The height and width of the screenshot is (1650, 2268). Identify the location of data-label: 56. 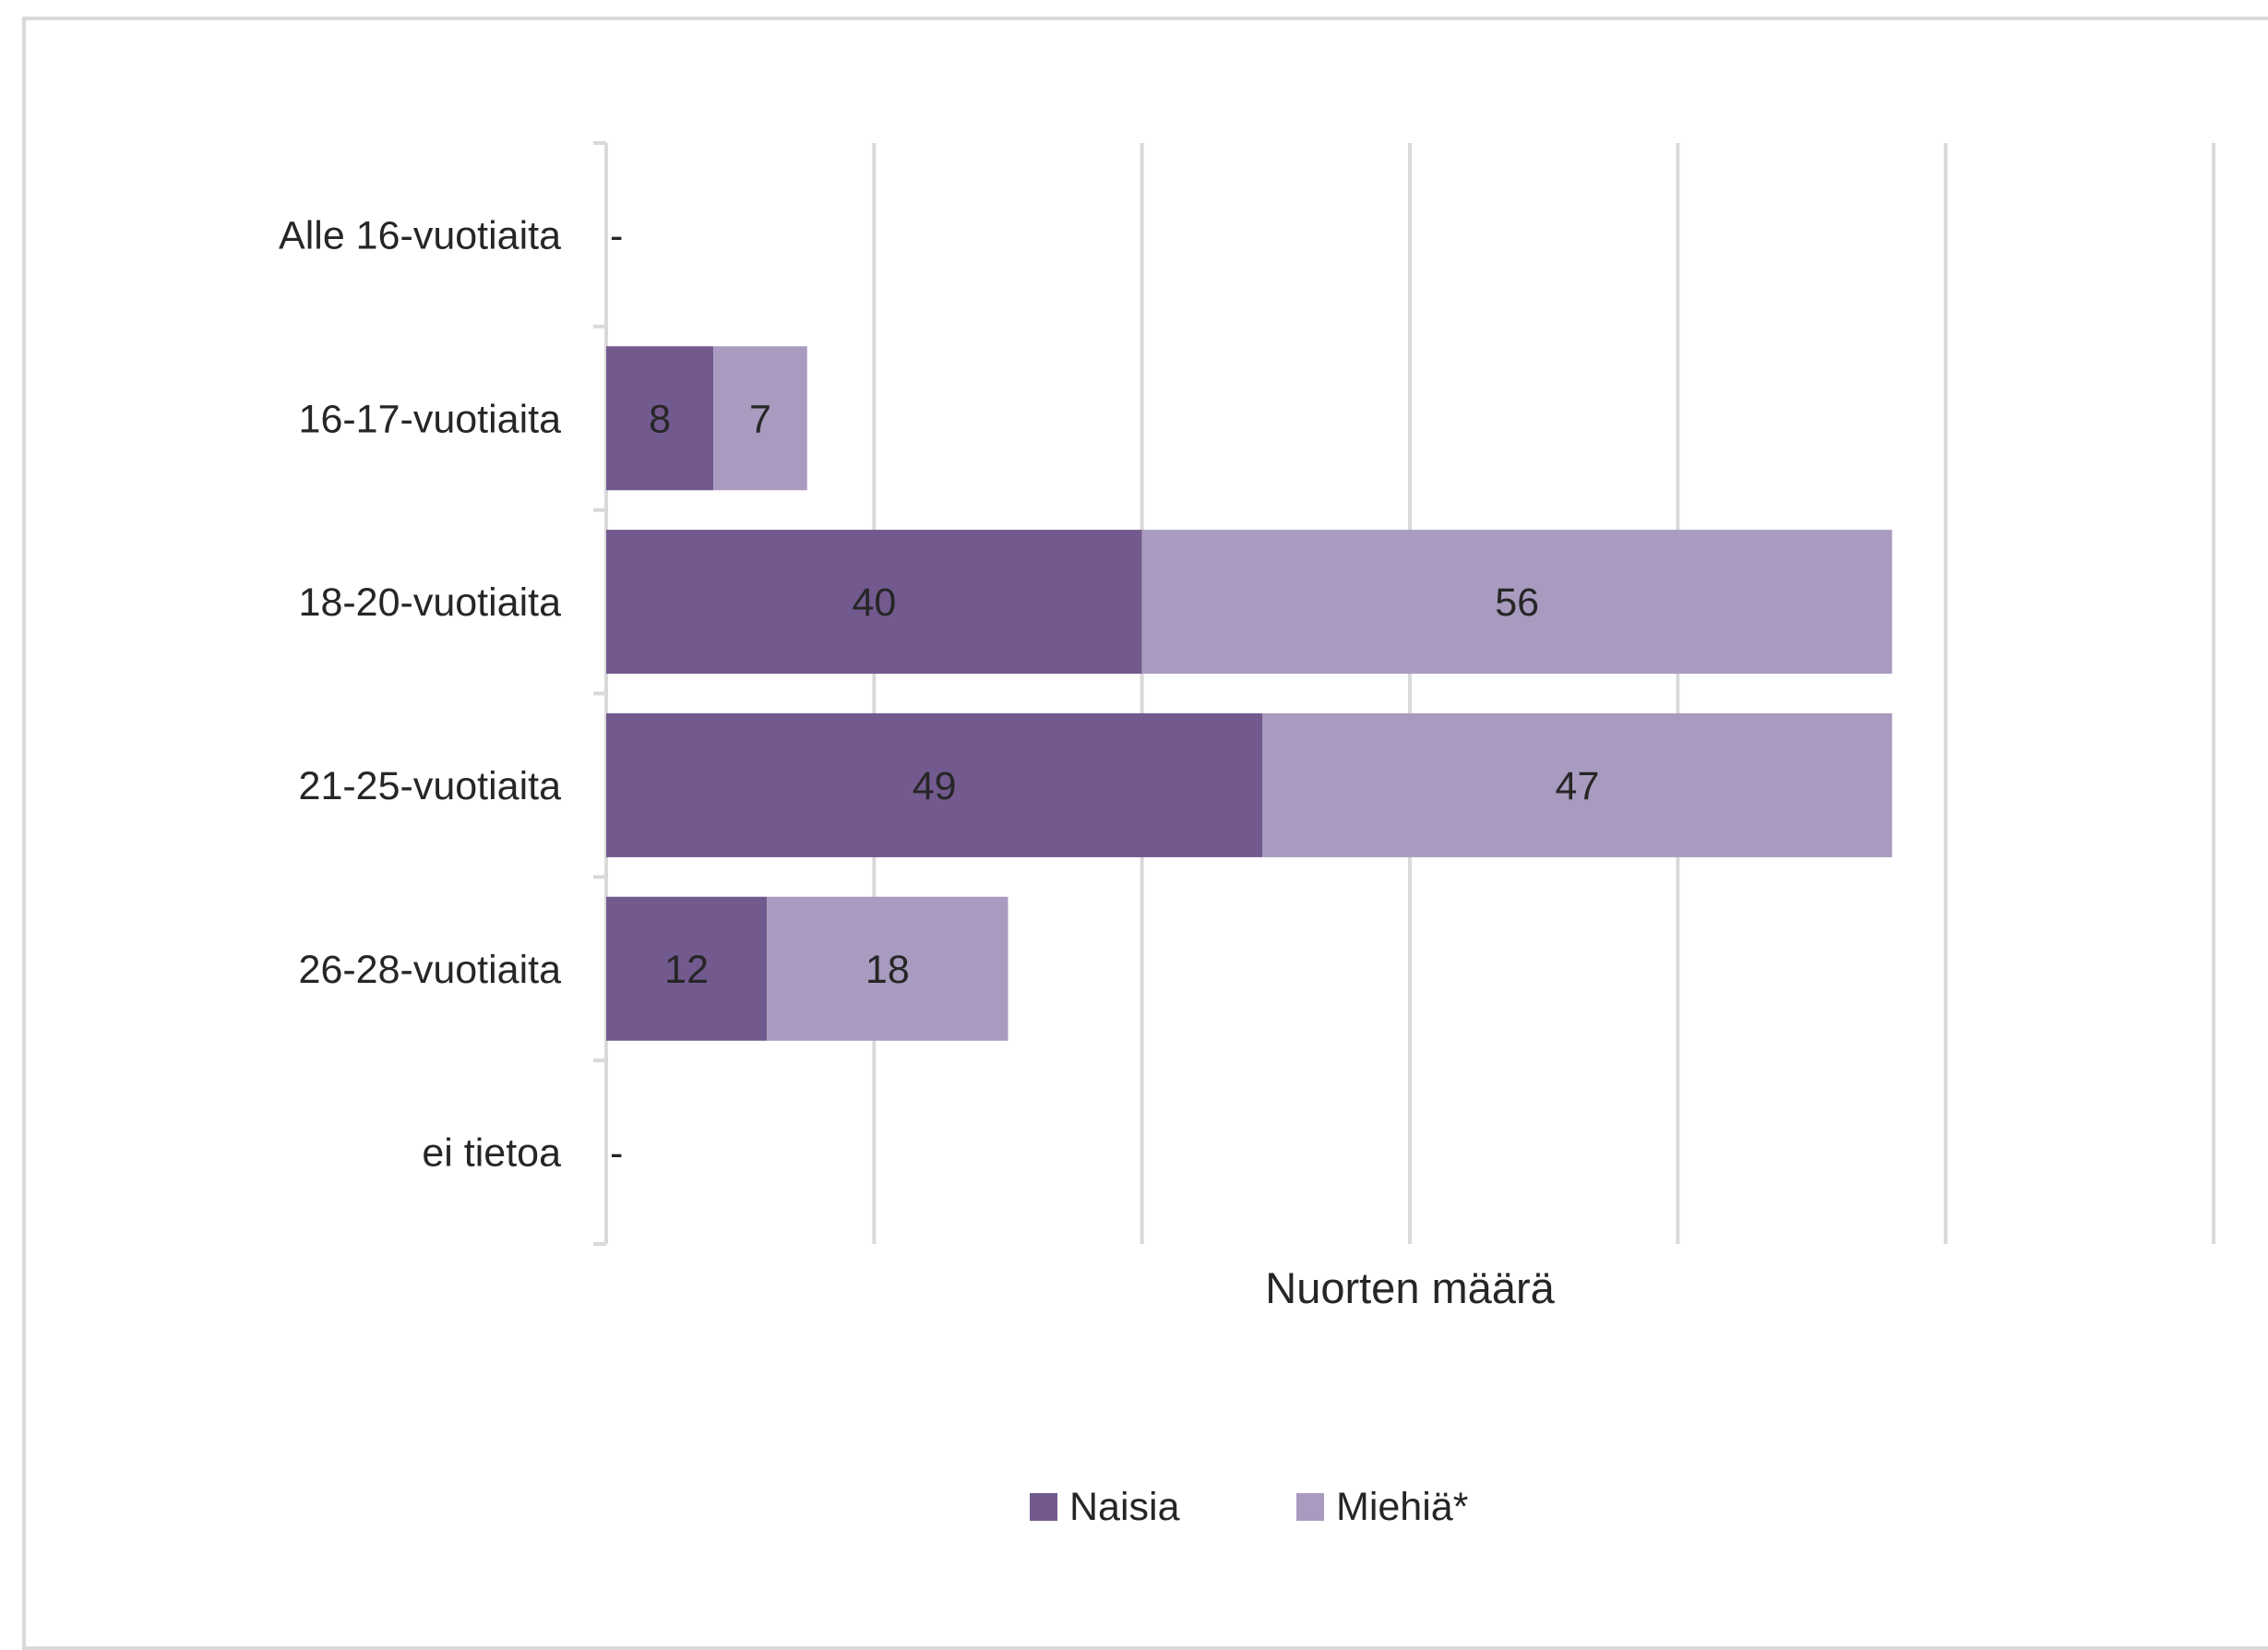
(1517, 602).